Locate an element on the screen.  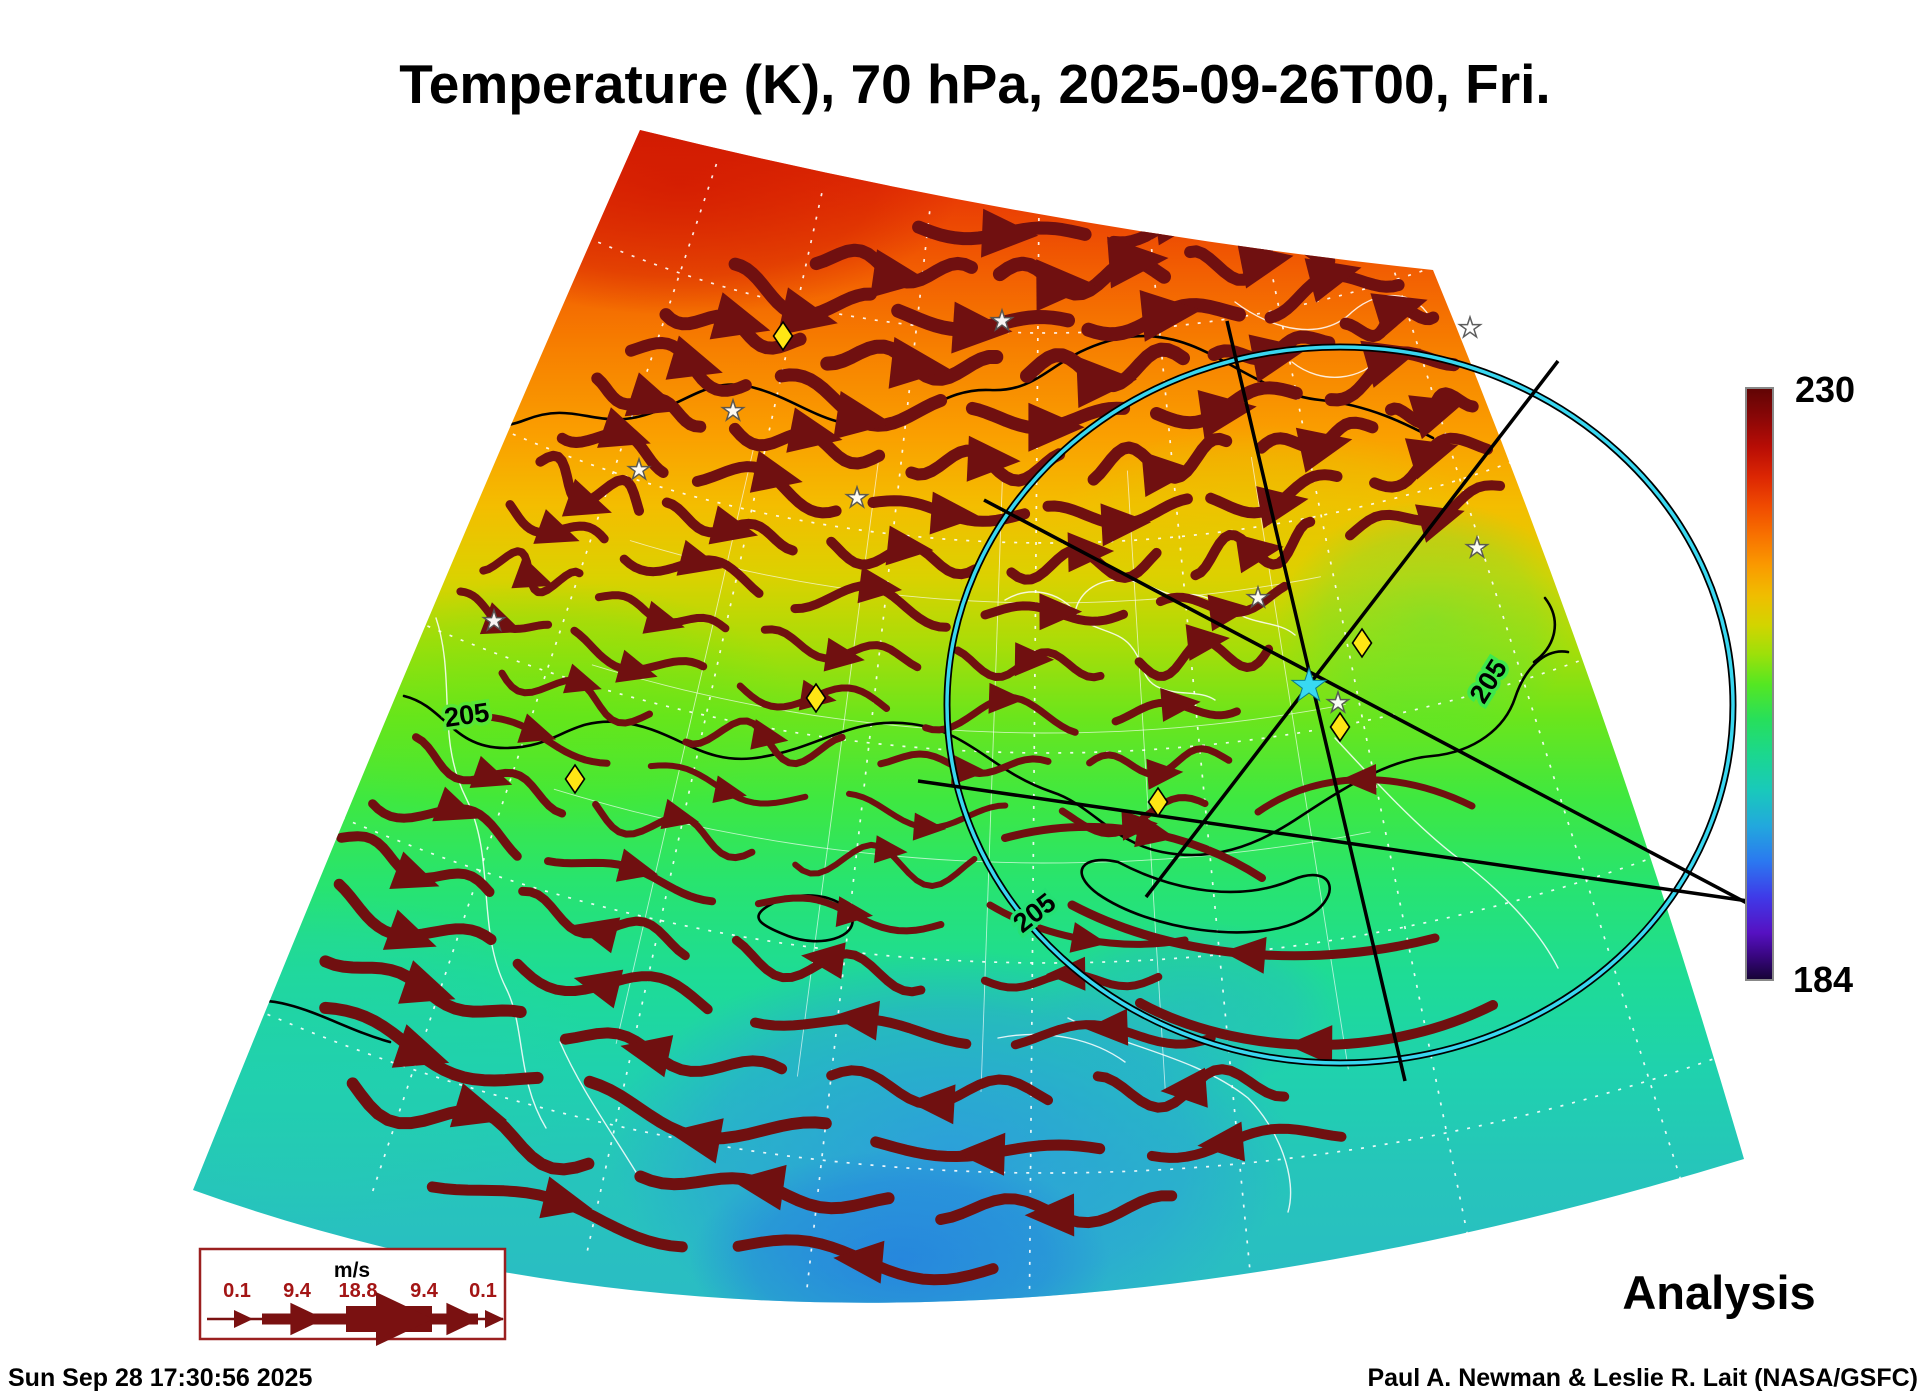
colorbar-min-label: 184 is located at coordinates (1823, 979).